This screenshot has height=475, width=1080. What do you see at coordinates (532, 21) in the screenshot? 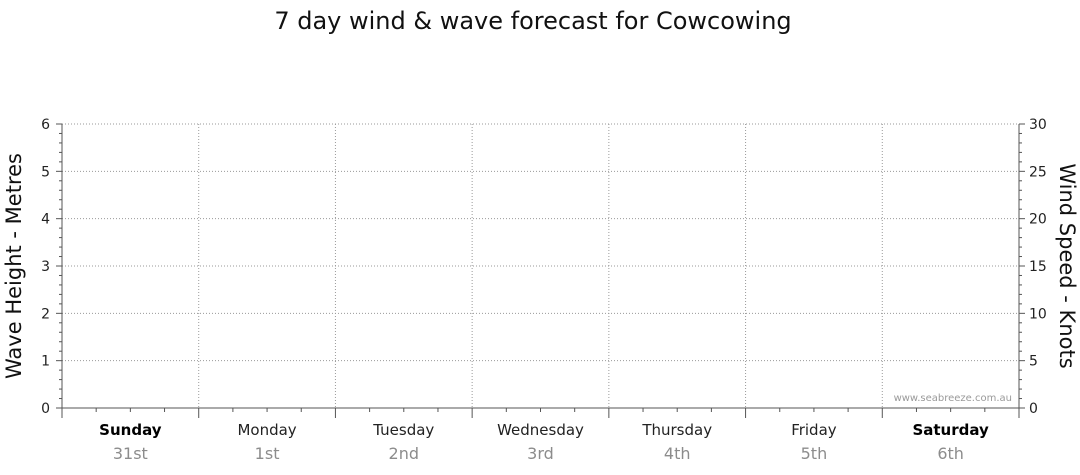
I see `chart-title: 7 day wind & wave forecast for Cowcowing` at bounding box center [532, 21].